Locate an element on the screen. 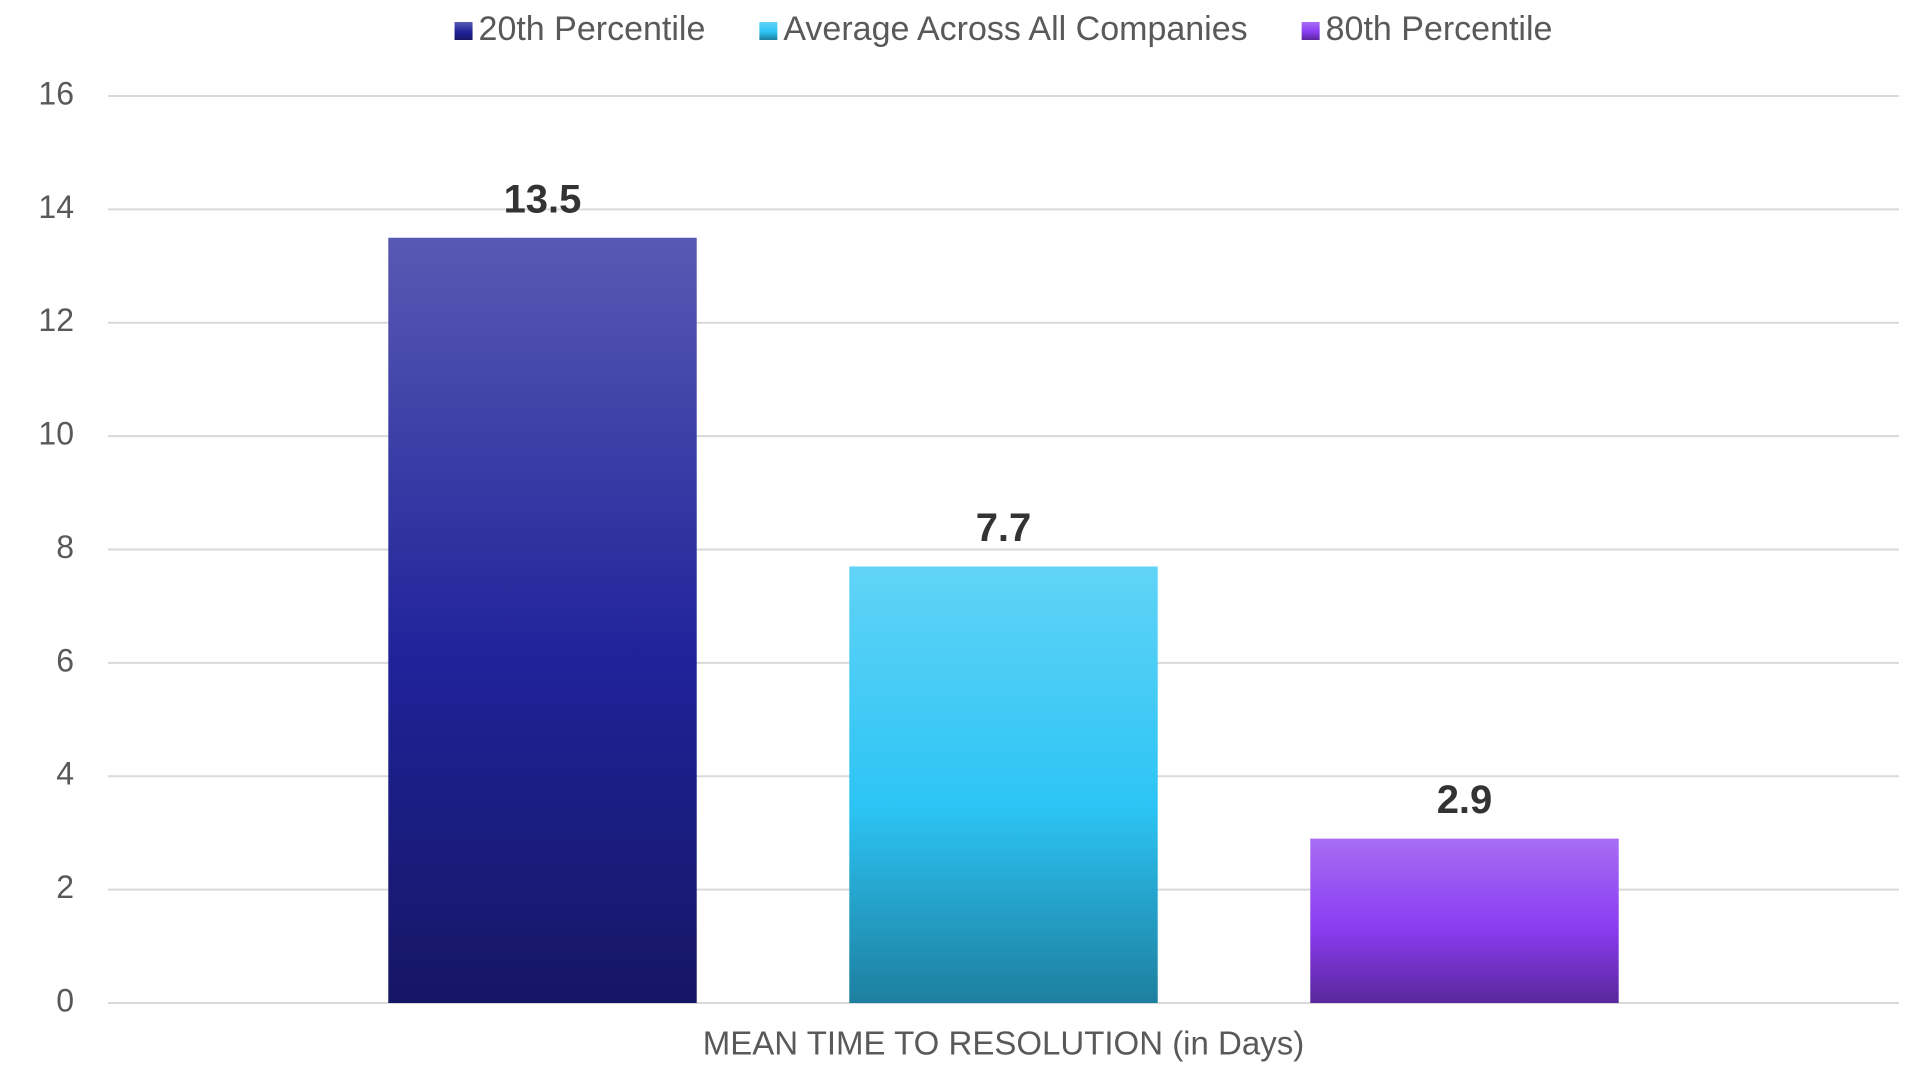 This screenshot has width=1920, height=1080. y-tick-label: 0 is located at coordinates (65, 1000).